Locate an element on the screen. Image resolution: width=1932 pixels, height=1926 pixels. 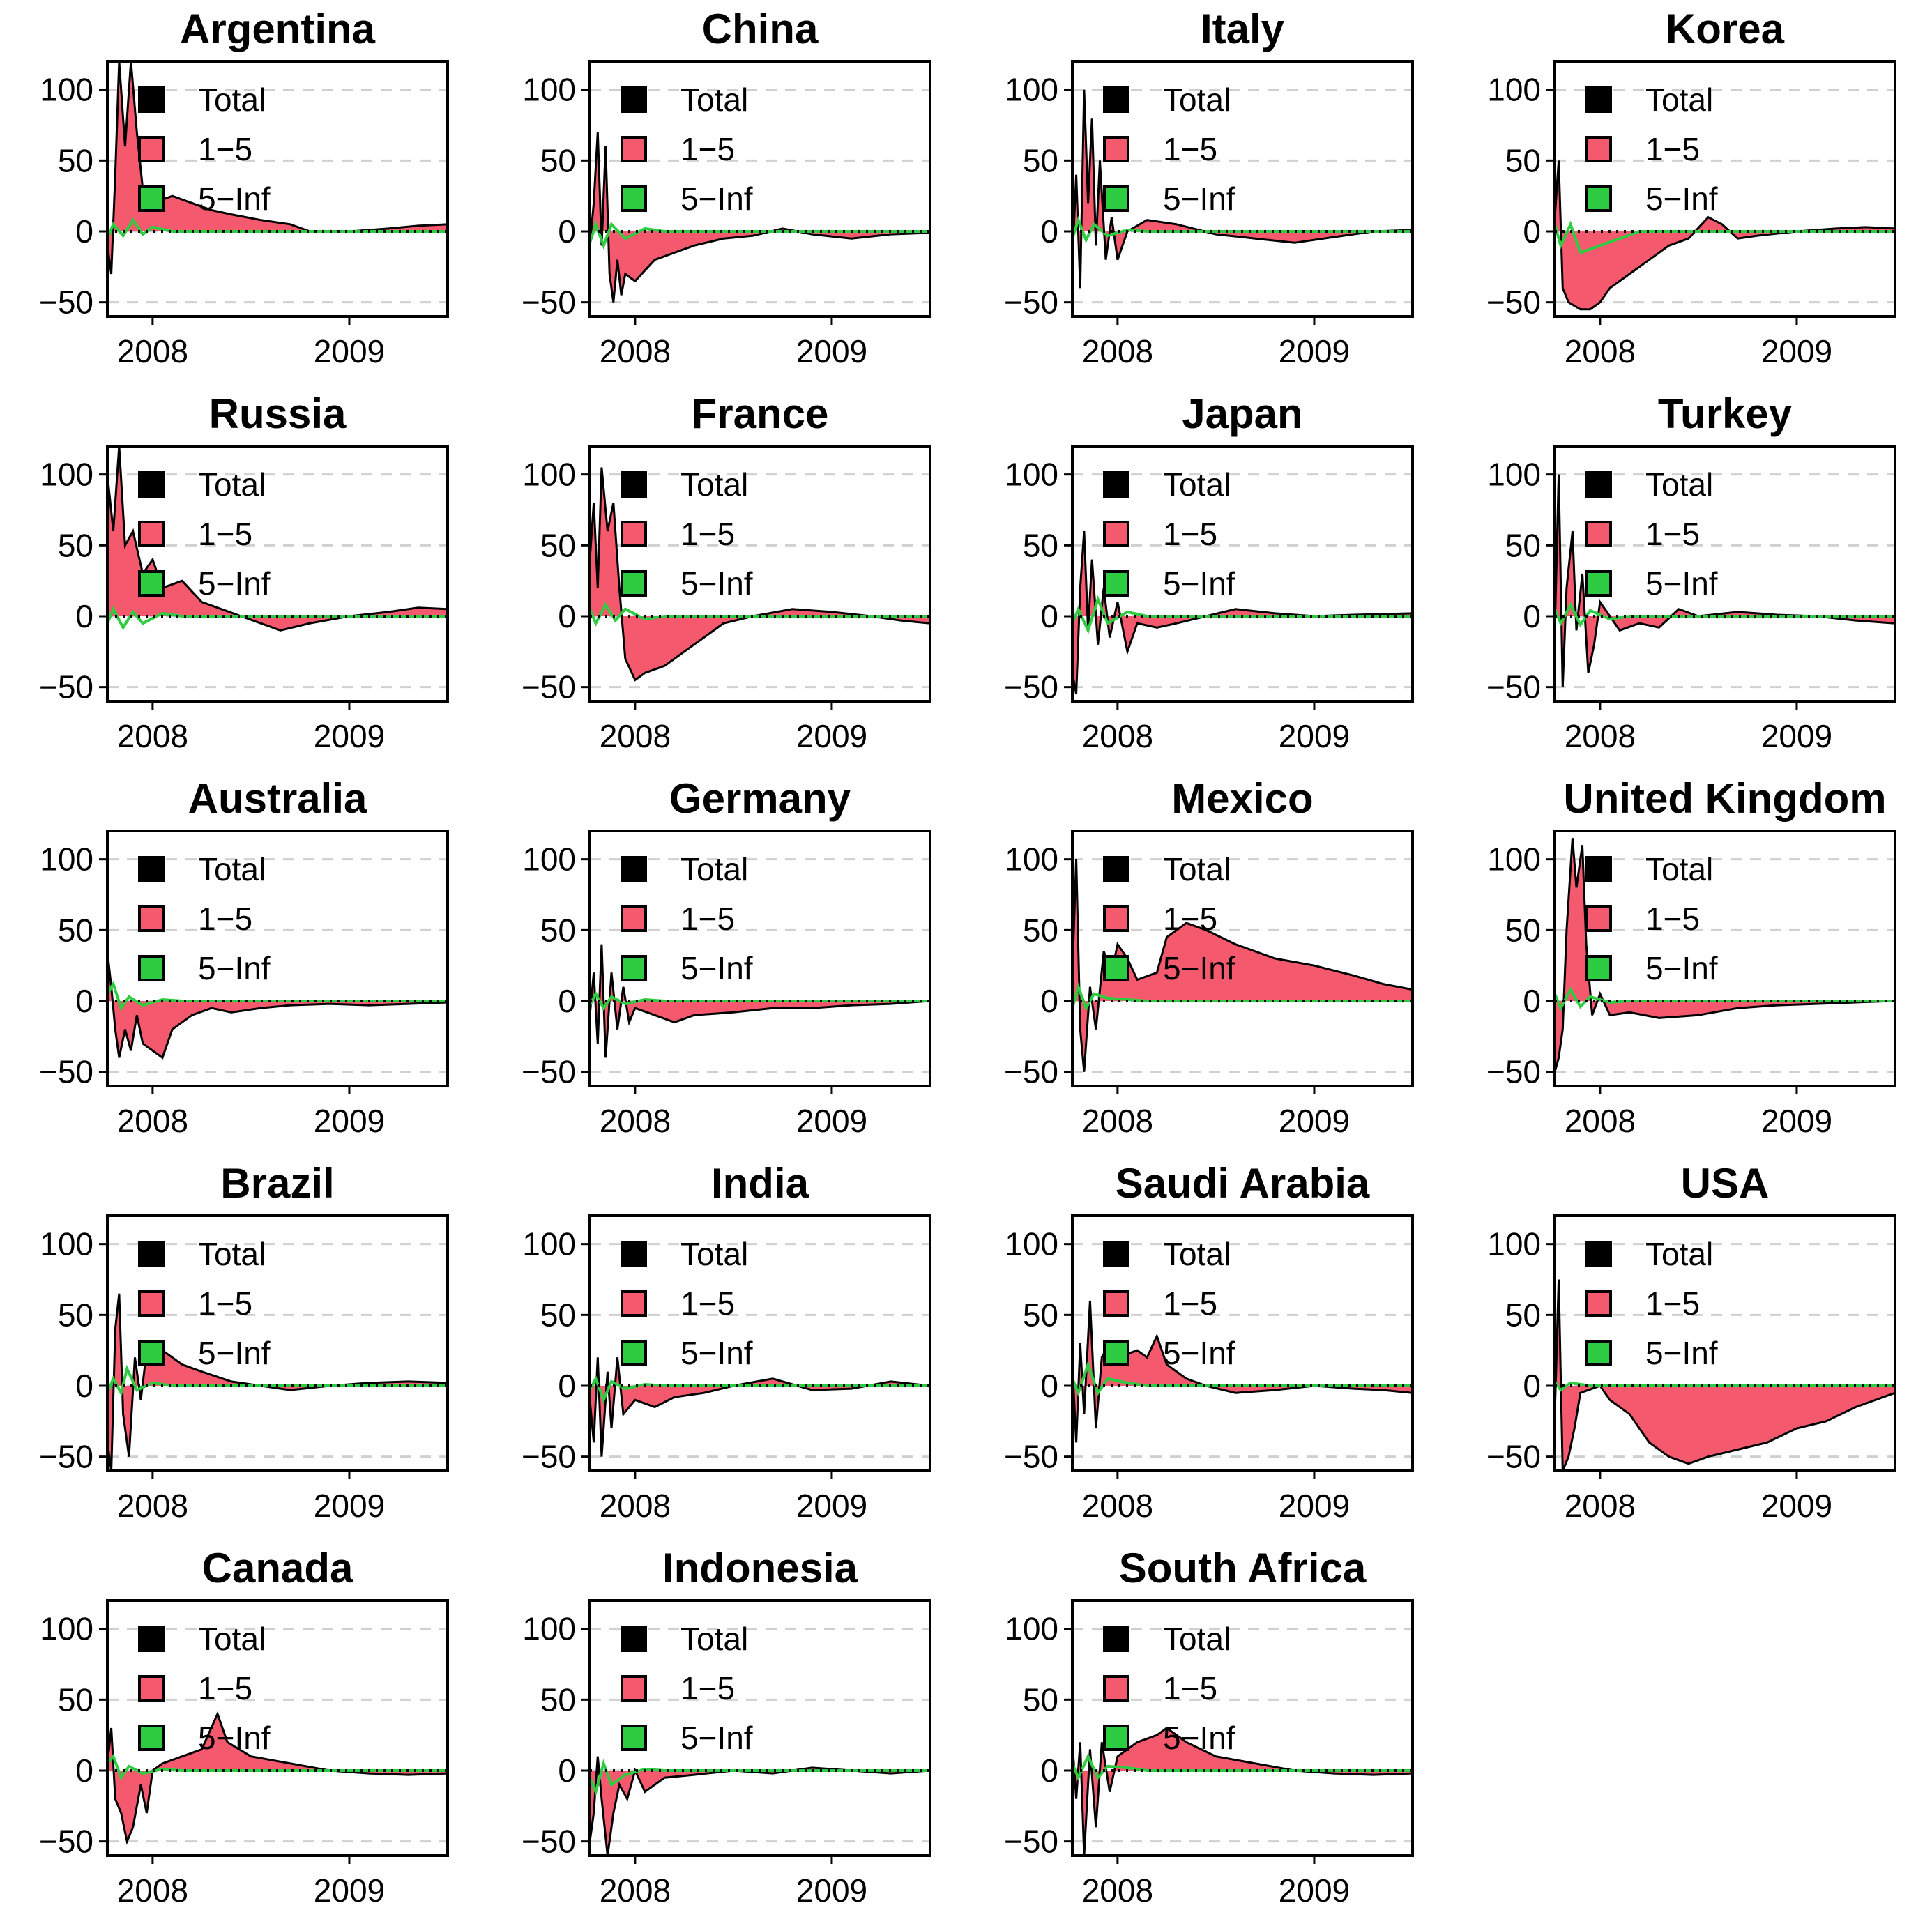
panel-canada: Canada 100 50 0 −50 2008 2009 Total 1−5 5−Inf is located at coordinates (241, 1732).